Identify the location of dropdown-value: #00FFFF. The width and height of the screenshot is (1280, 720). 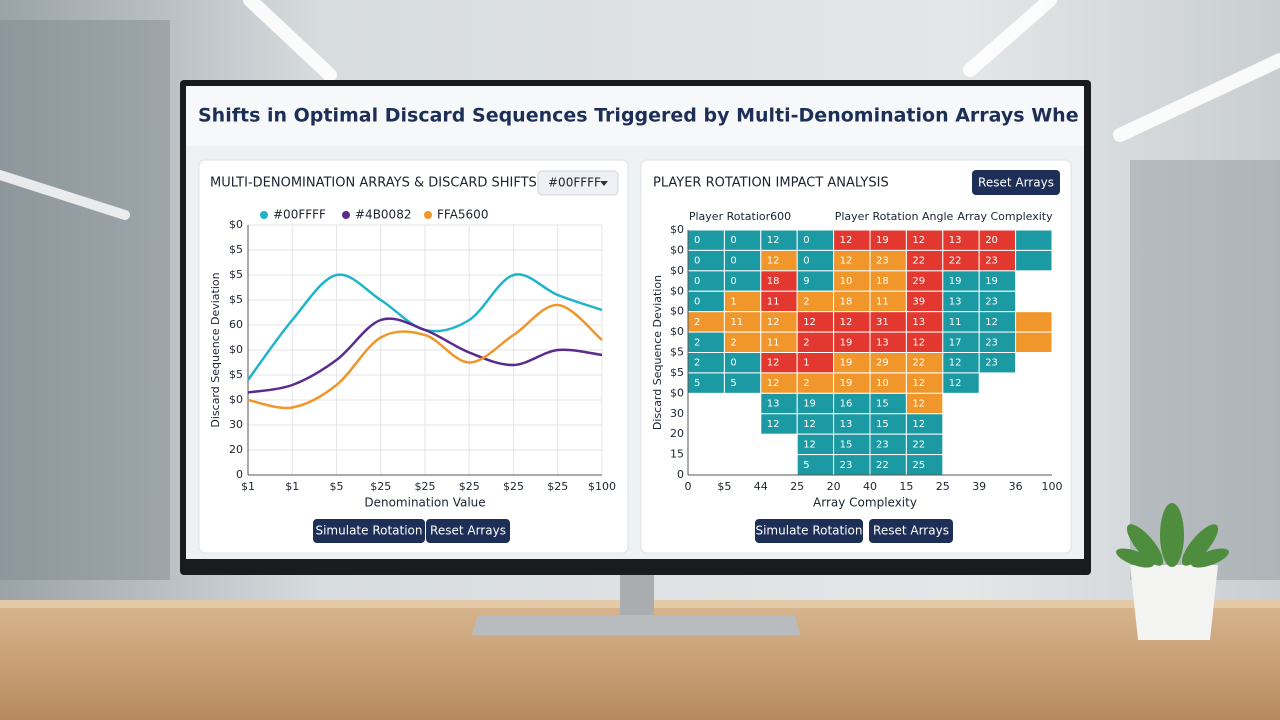
(574, 183).